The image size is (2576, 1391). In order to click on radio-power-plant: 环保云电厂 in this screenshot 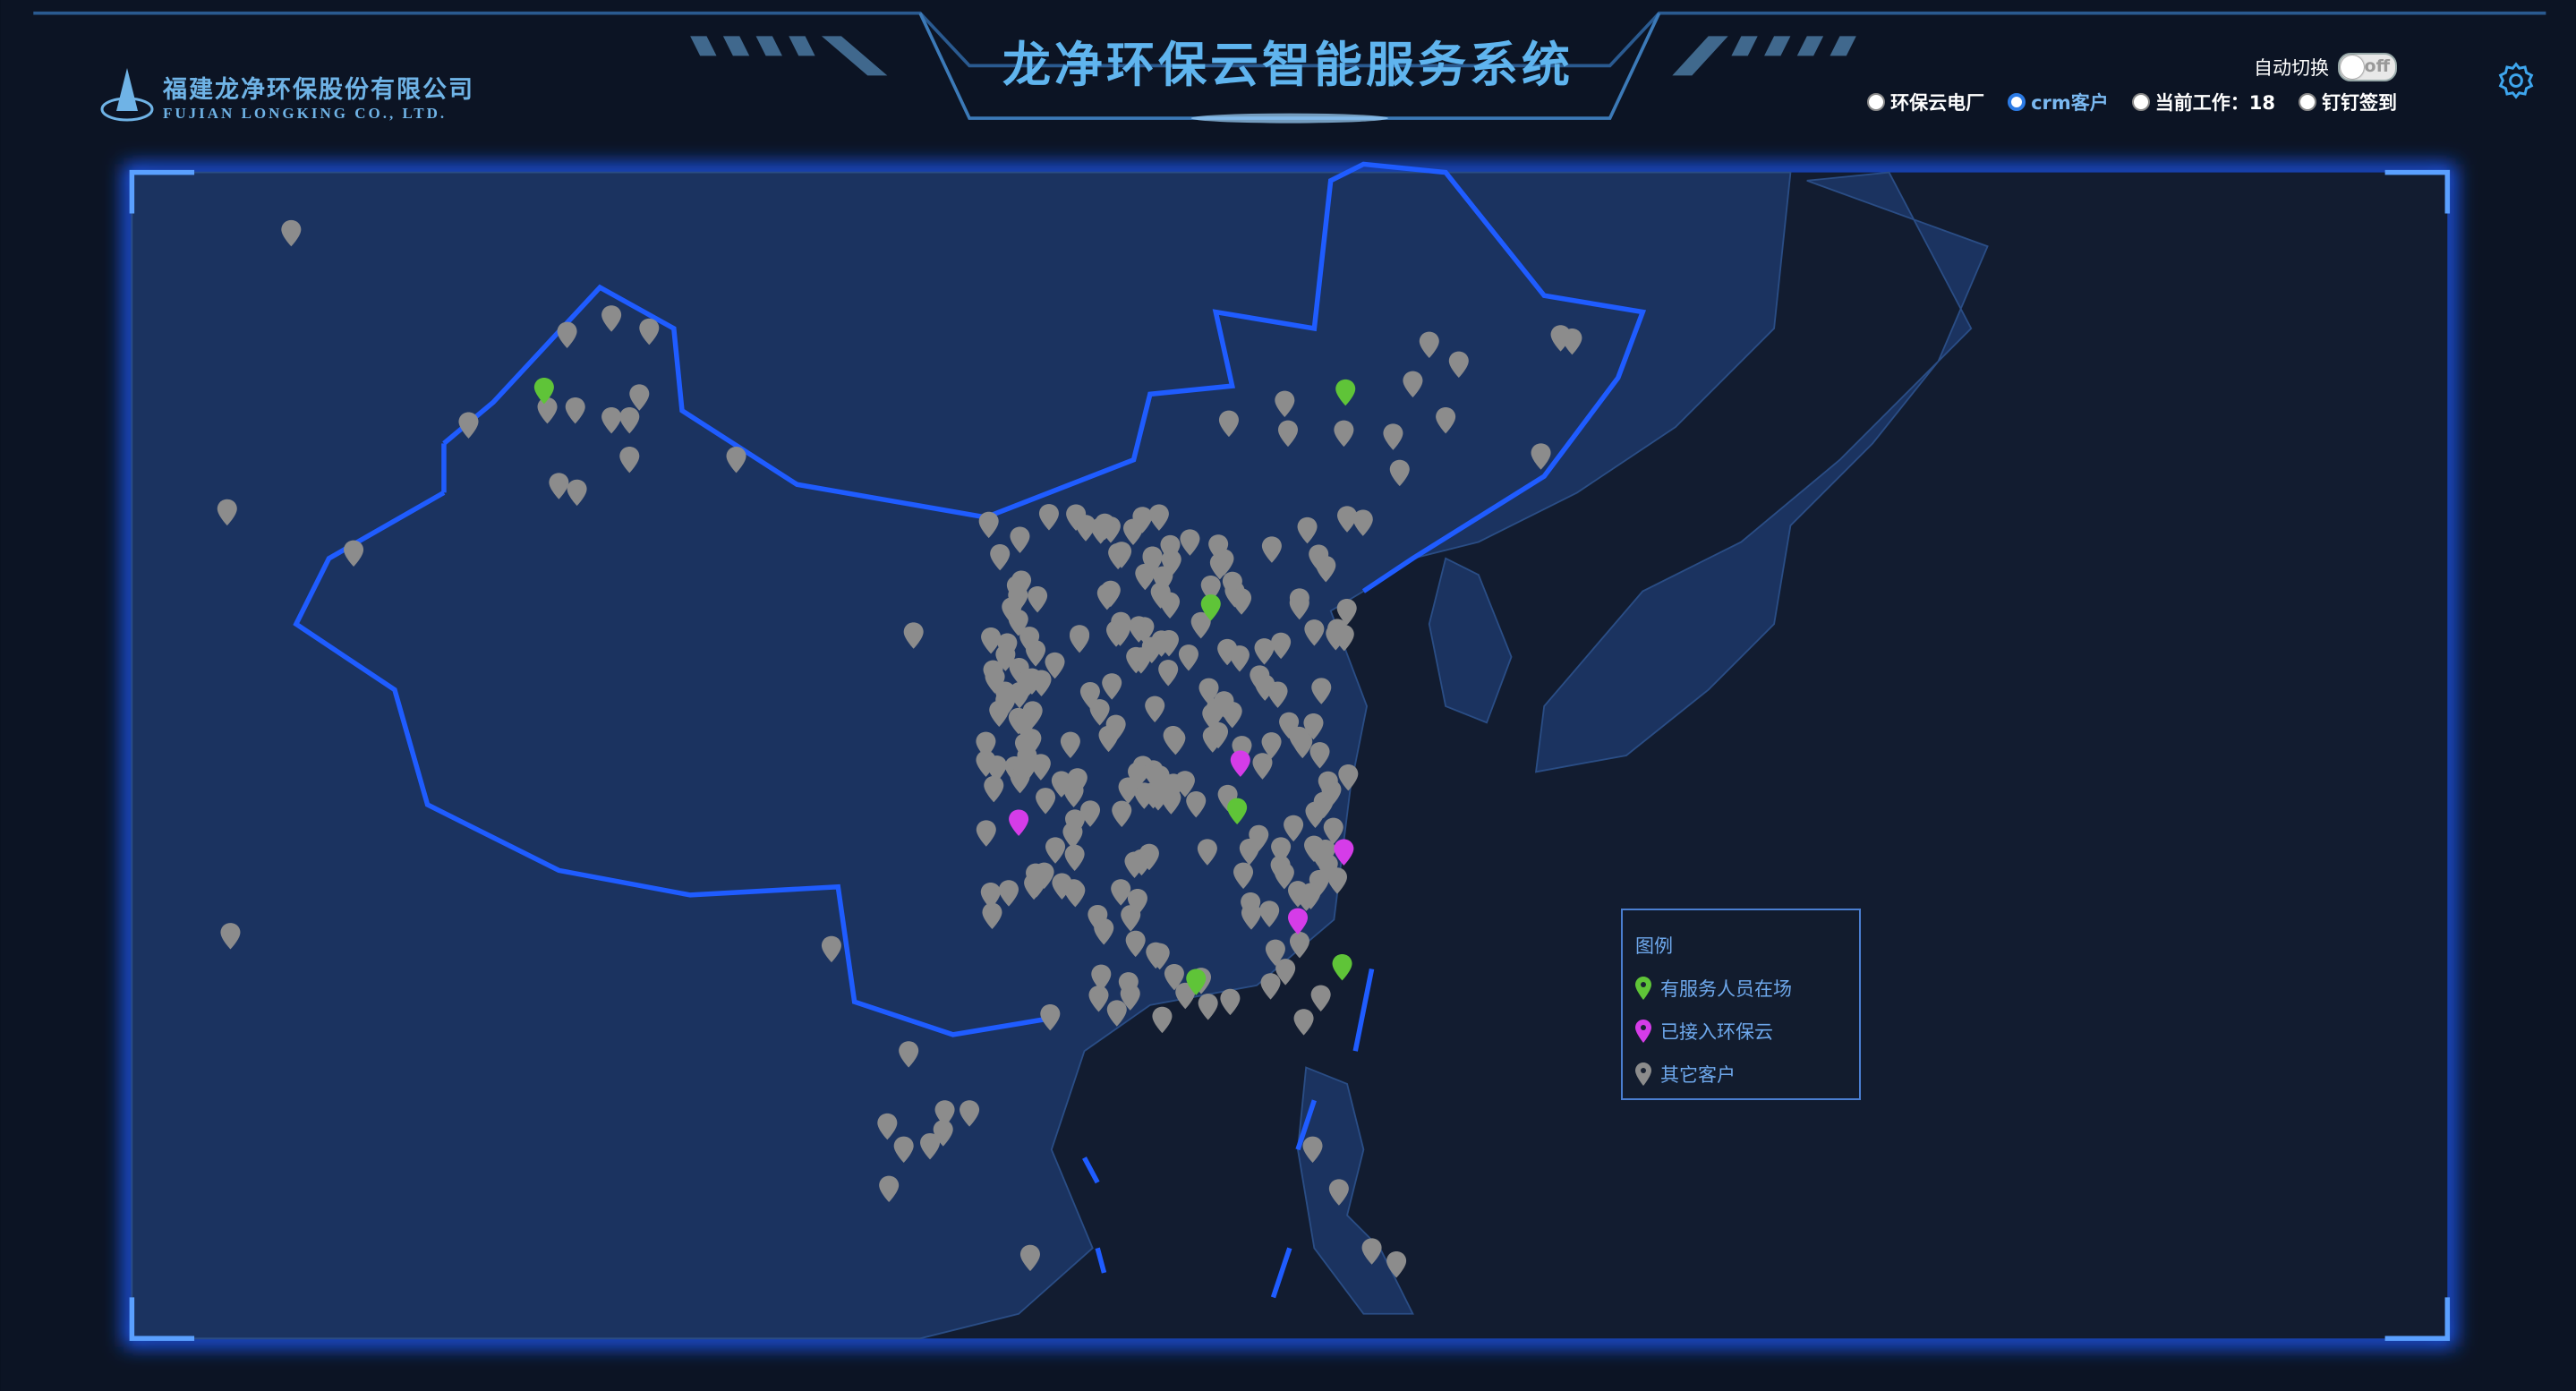, I will do `click(1925, 102)`.